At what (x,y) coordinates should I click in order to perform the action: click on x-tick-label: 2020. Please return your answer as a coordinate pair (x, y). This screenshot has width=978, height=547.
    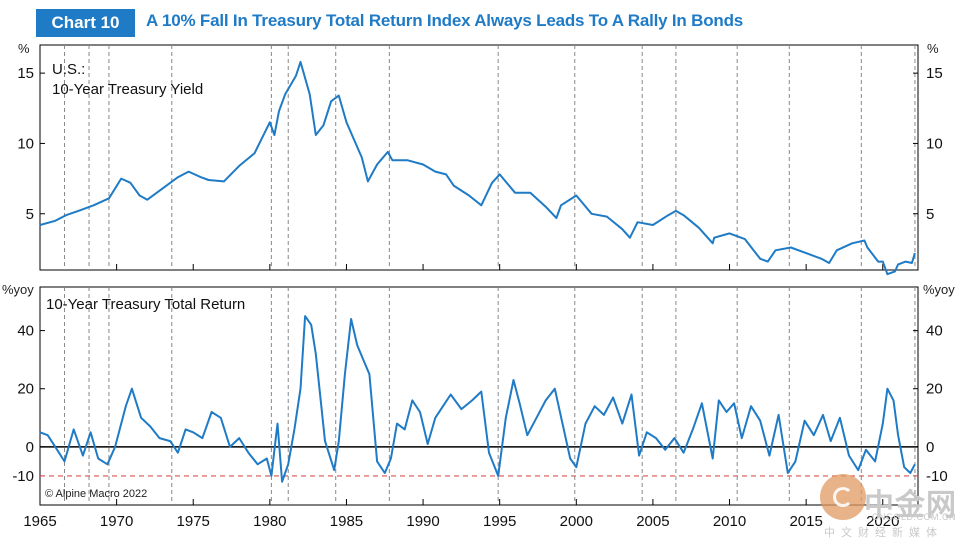
    Looking at the image, I should click on (882, 521).